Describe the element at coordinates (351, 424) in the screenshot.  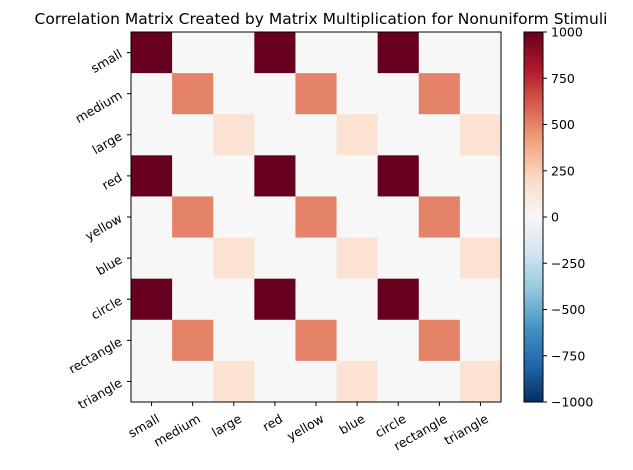
I see `x-tick-label-blue: blue` at that location.